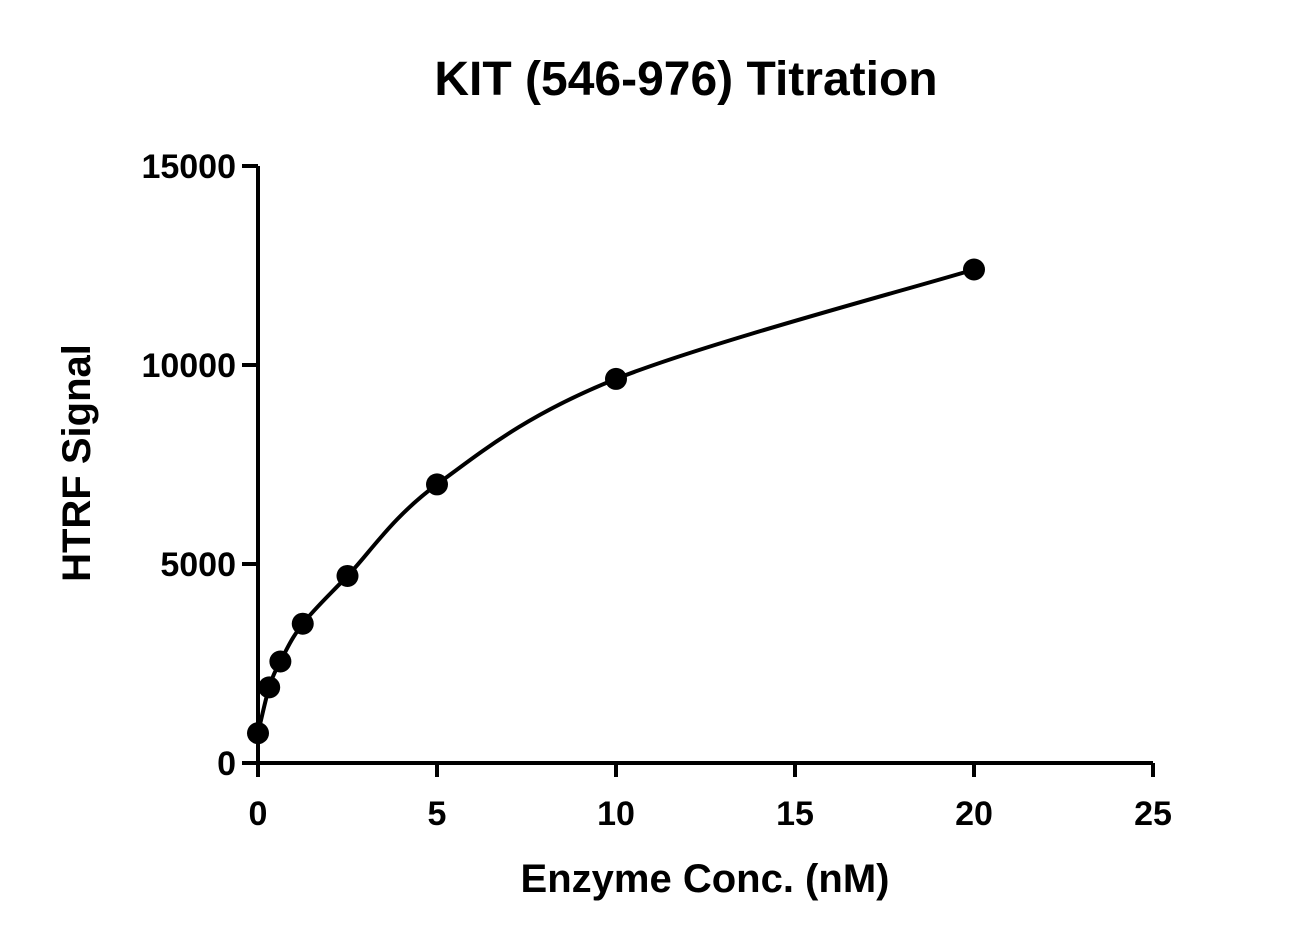 The height and width of the screenshot is (946, 1289). Describe the element at coordinates (258, 814) in the screenshot. I see `x-tick-label: 0` at that location.